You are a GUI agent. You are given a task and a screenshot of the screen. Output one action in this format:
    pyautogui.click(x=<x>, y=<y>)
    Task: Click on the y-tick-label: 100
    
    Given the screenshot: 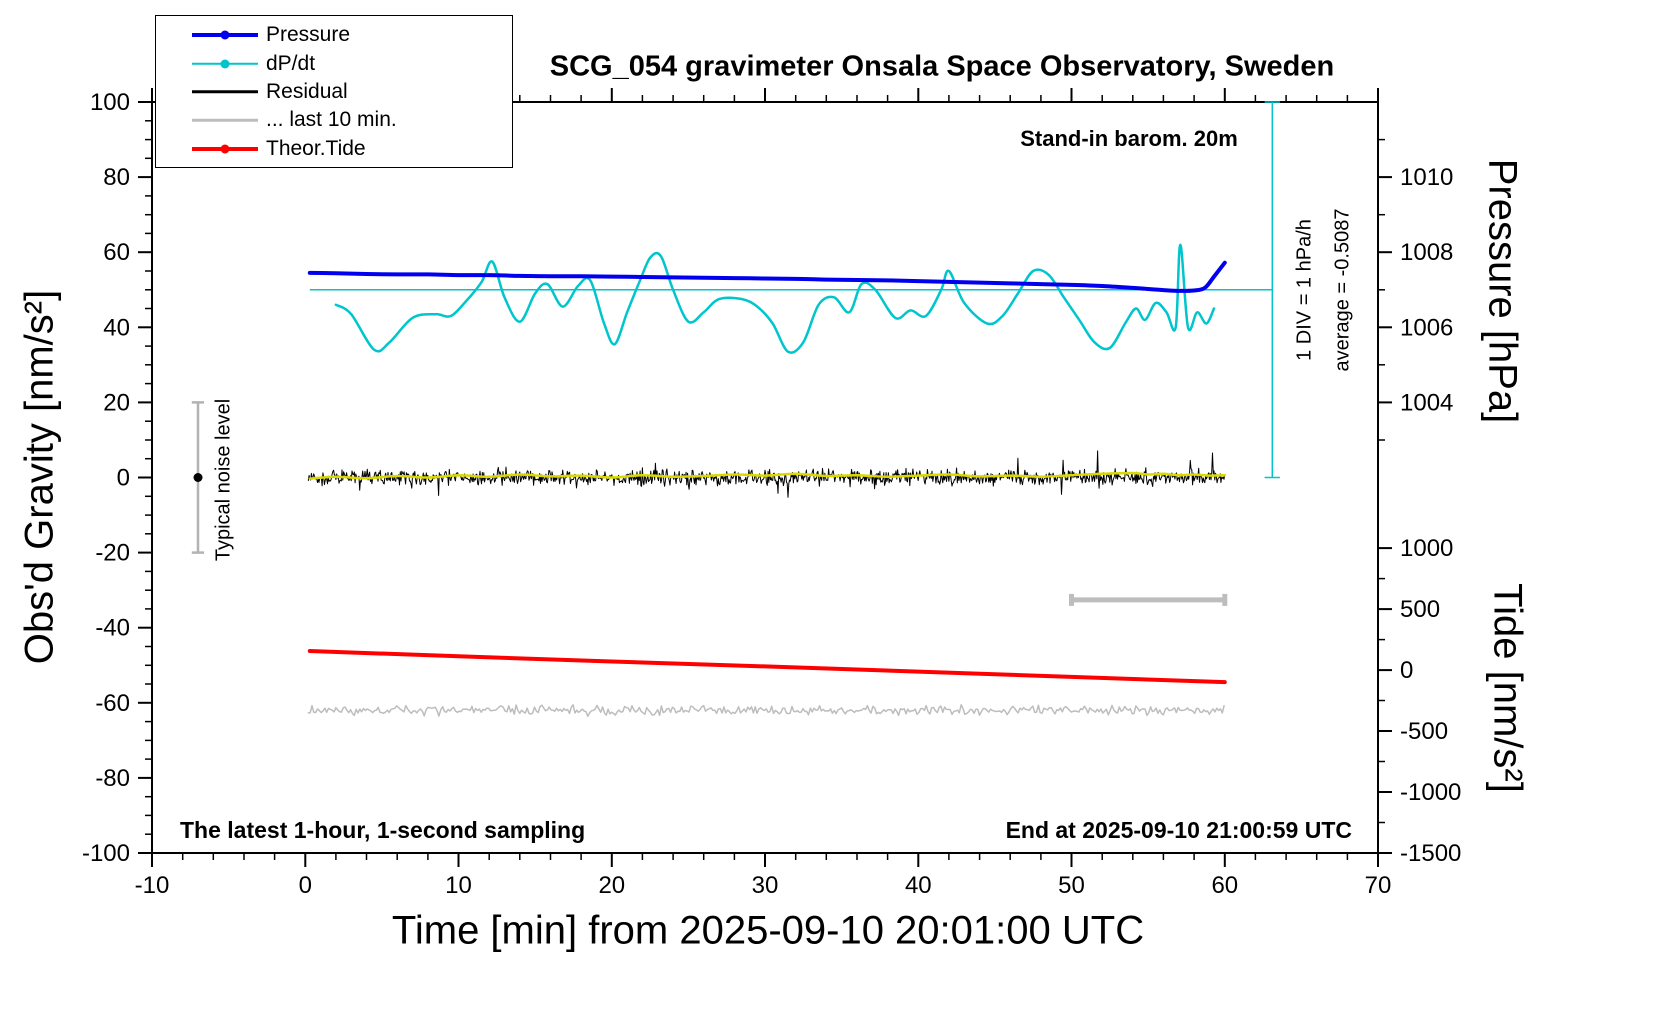 What is the action you would take?
    pyautogui.click(x=110, y=102)
    